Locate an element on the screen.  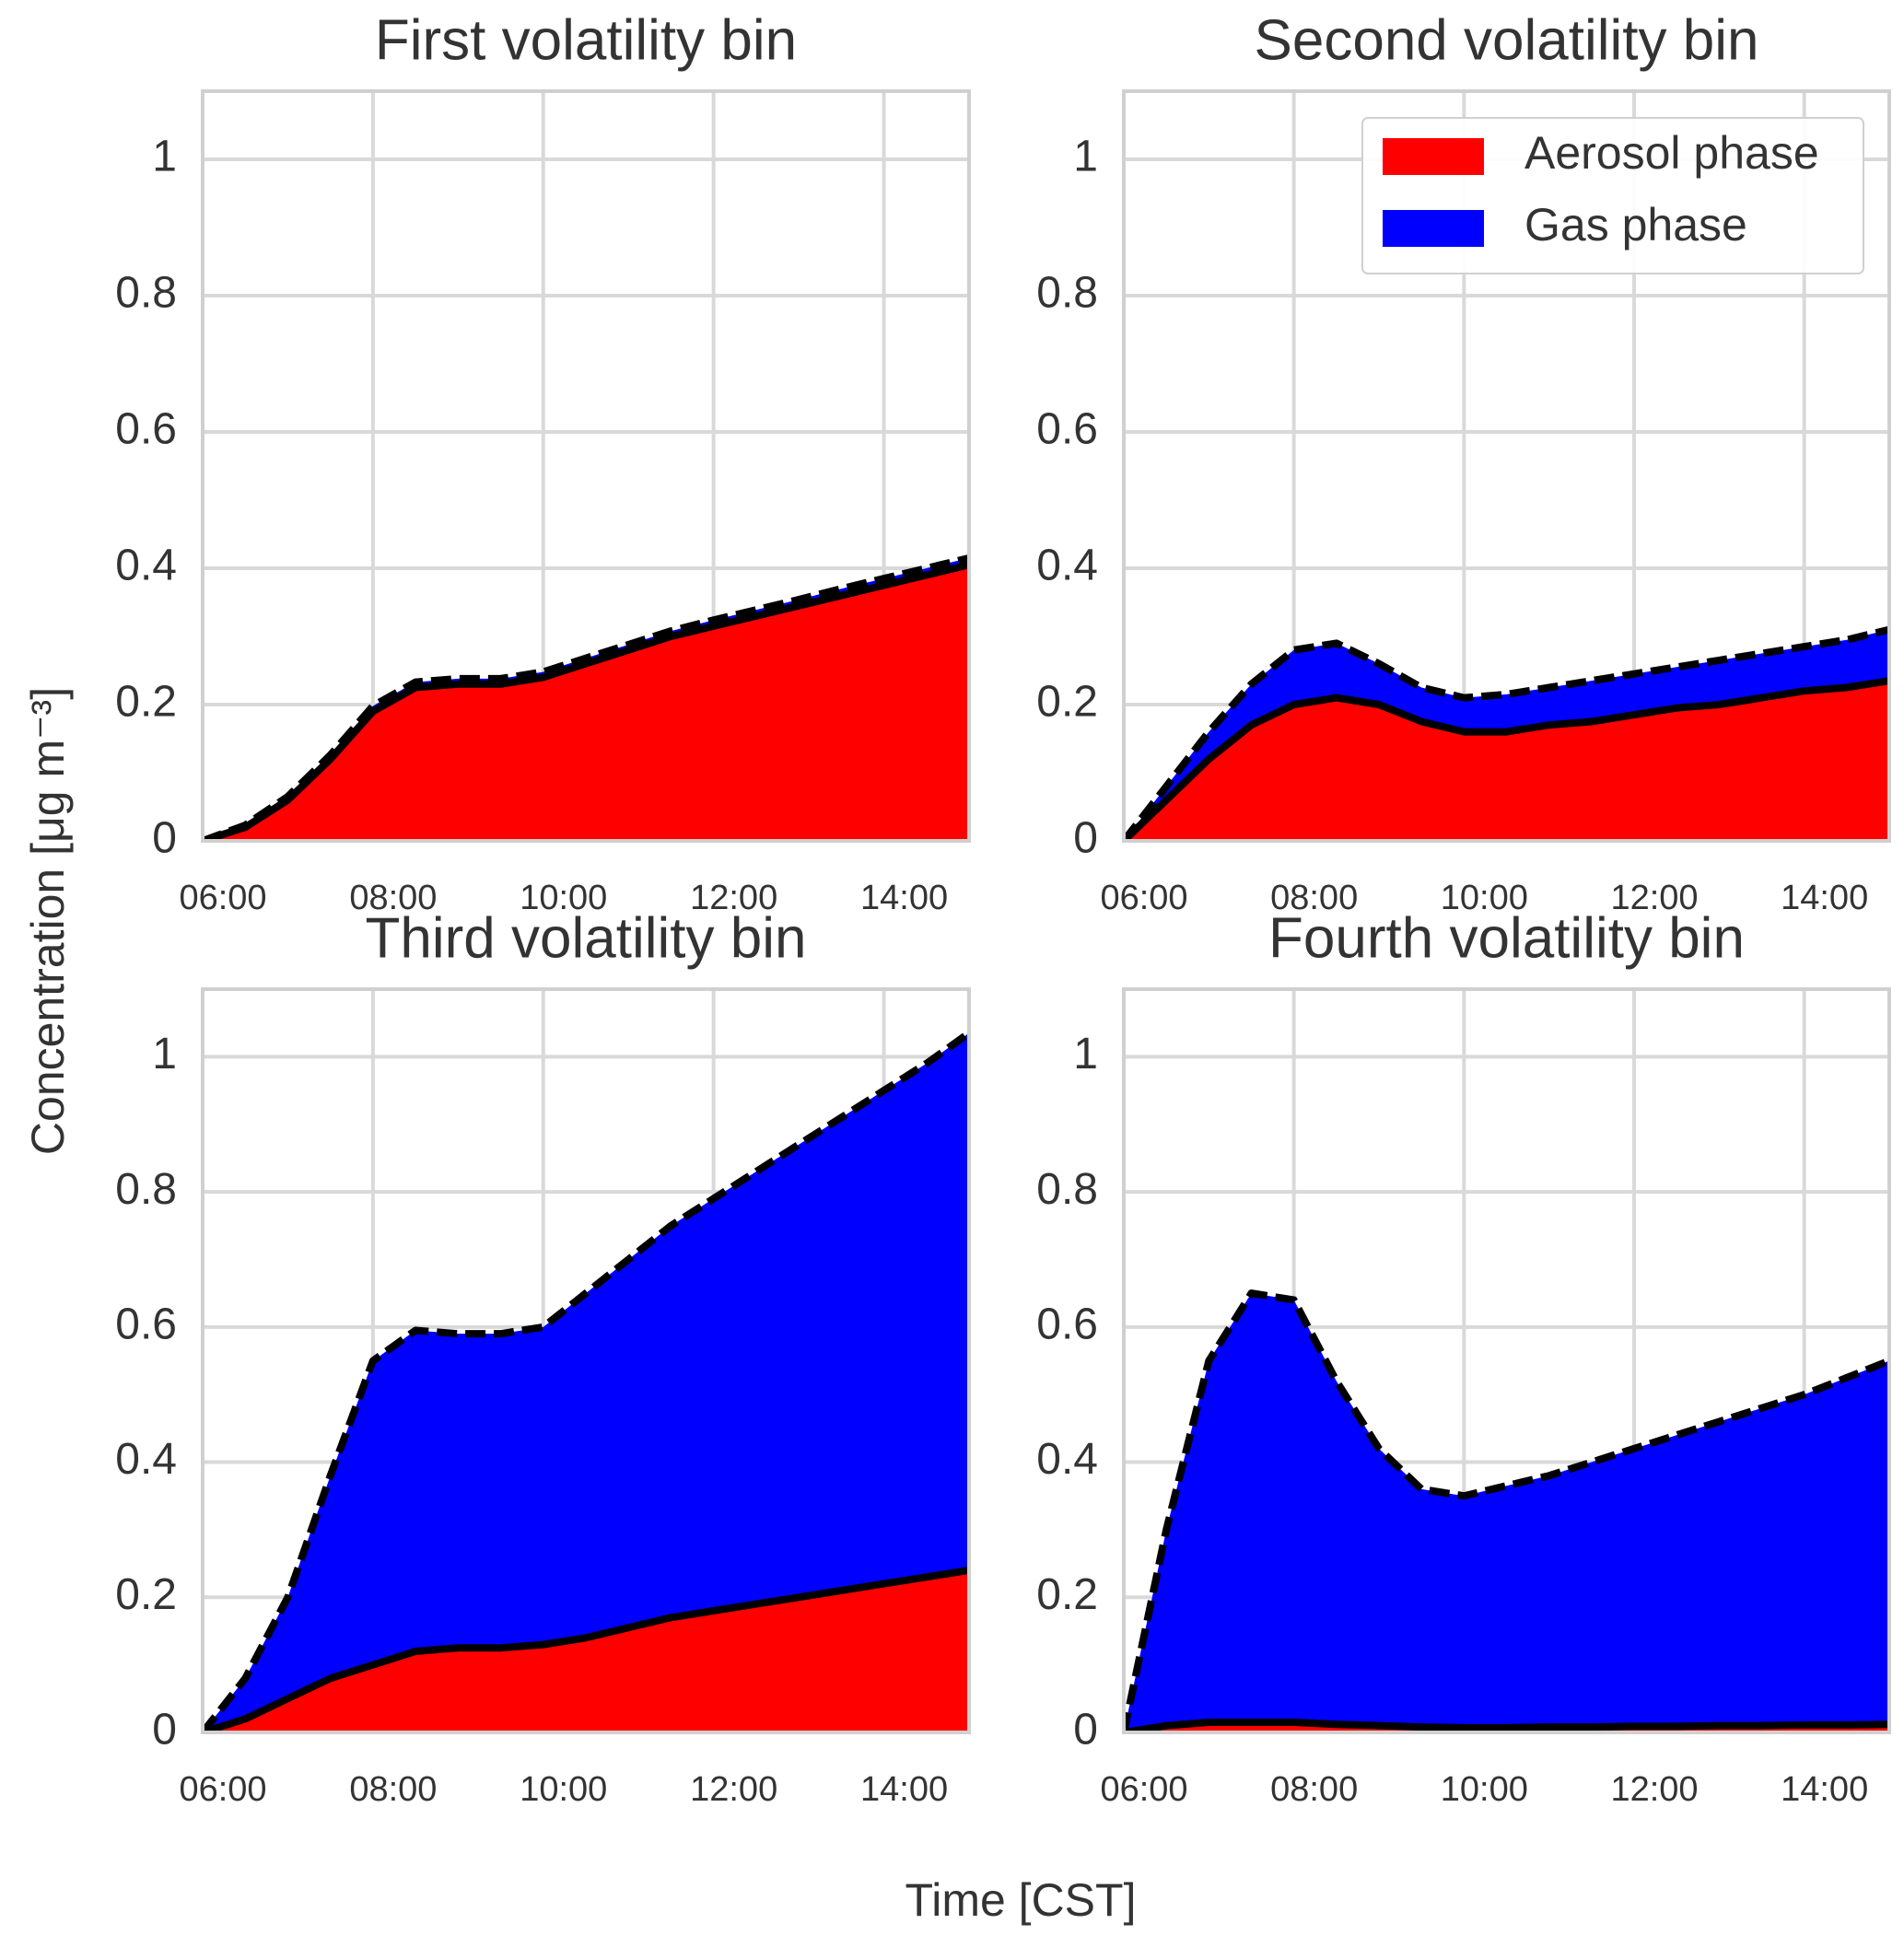
legend-label: Gas phase is located at coordinates (1635, 225).